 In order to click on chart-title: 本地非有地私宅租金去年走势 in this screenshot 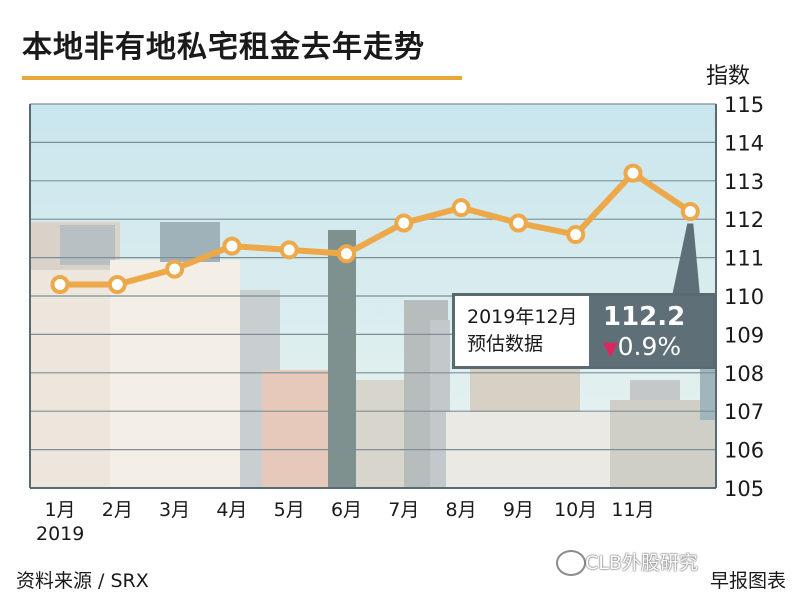, I will do `click(223, 47)`.